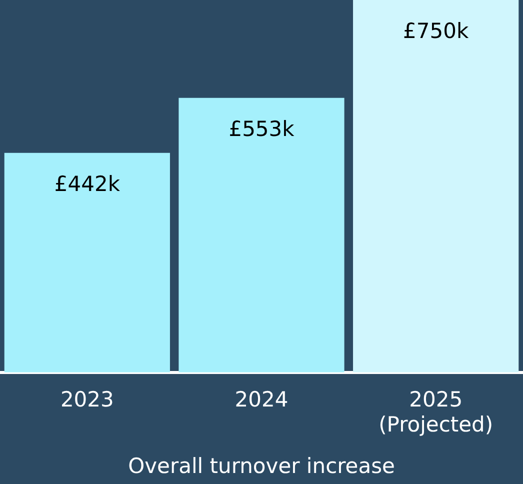 This screenshot has width=523, height=484. I want to click on data-label: £442k, so click(87, 184).